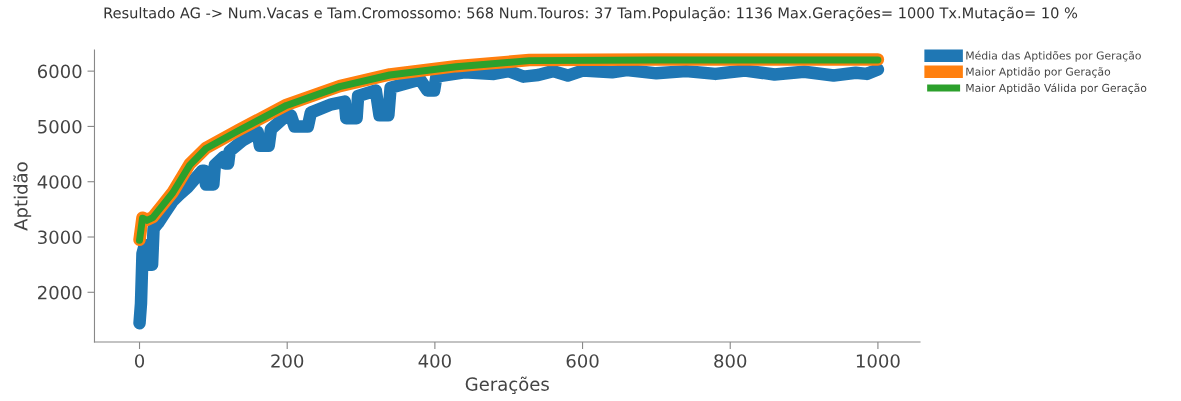 This screenshot has width=1181, height=401. I want to click on legend-label: Média das Aptidões por Geração, so click(1053, 56).